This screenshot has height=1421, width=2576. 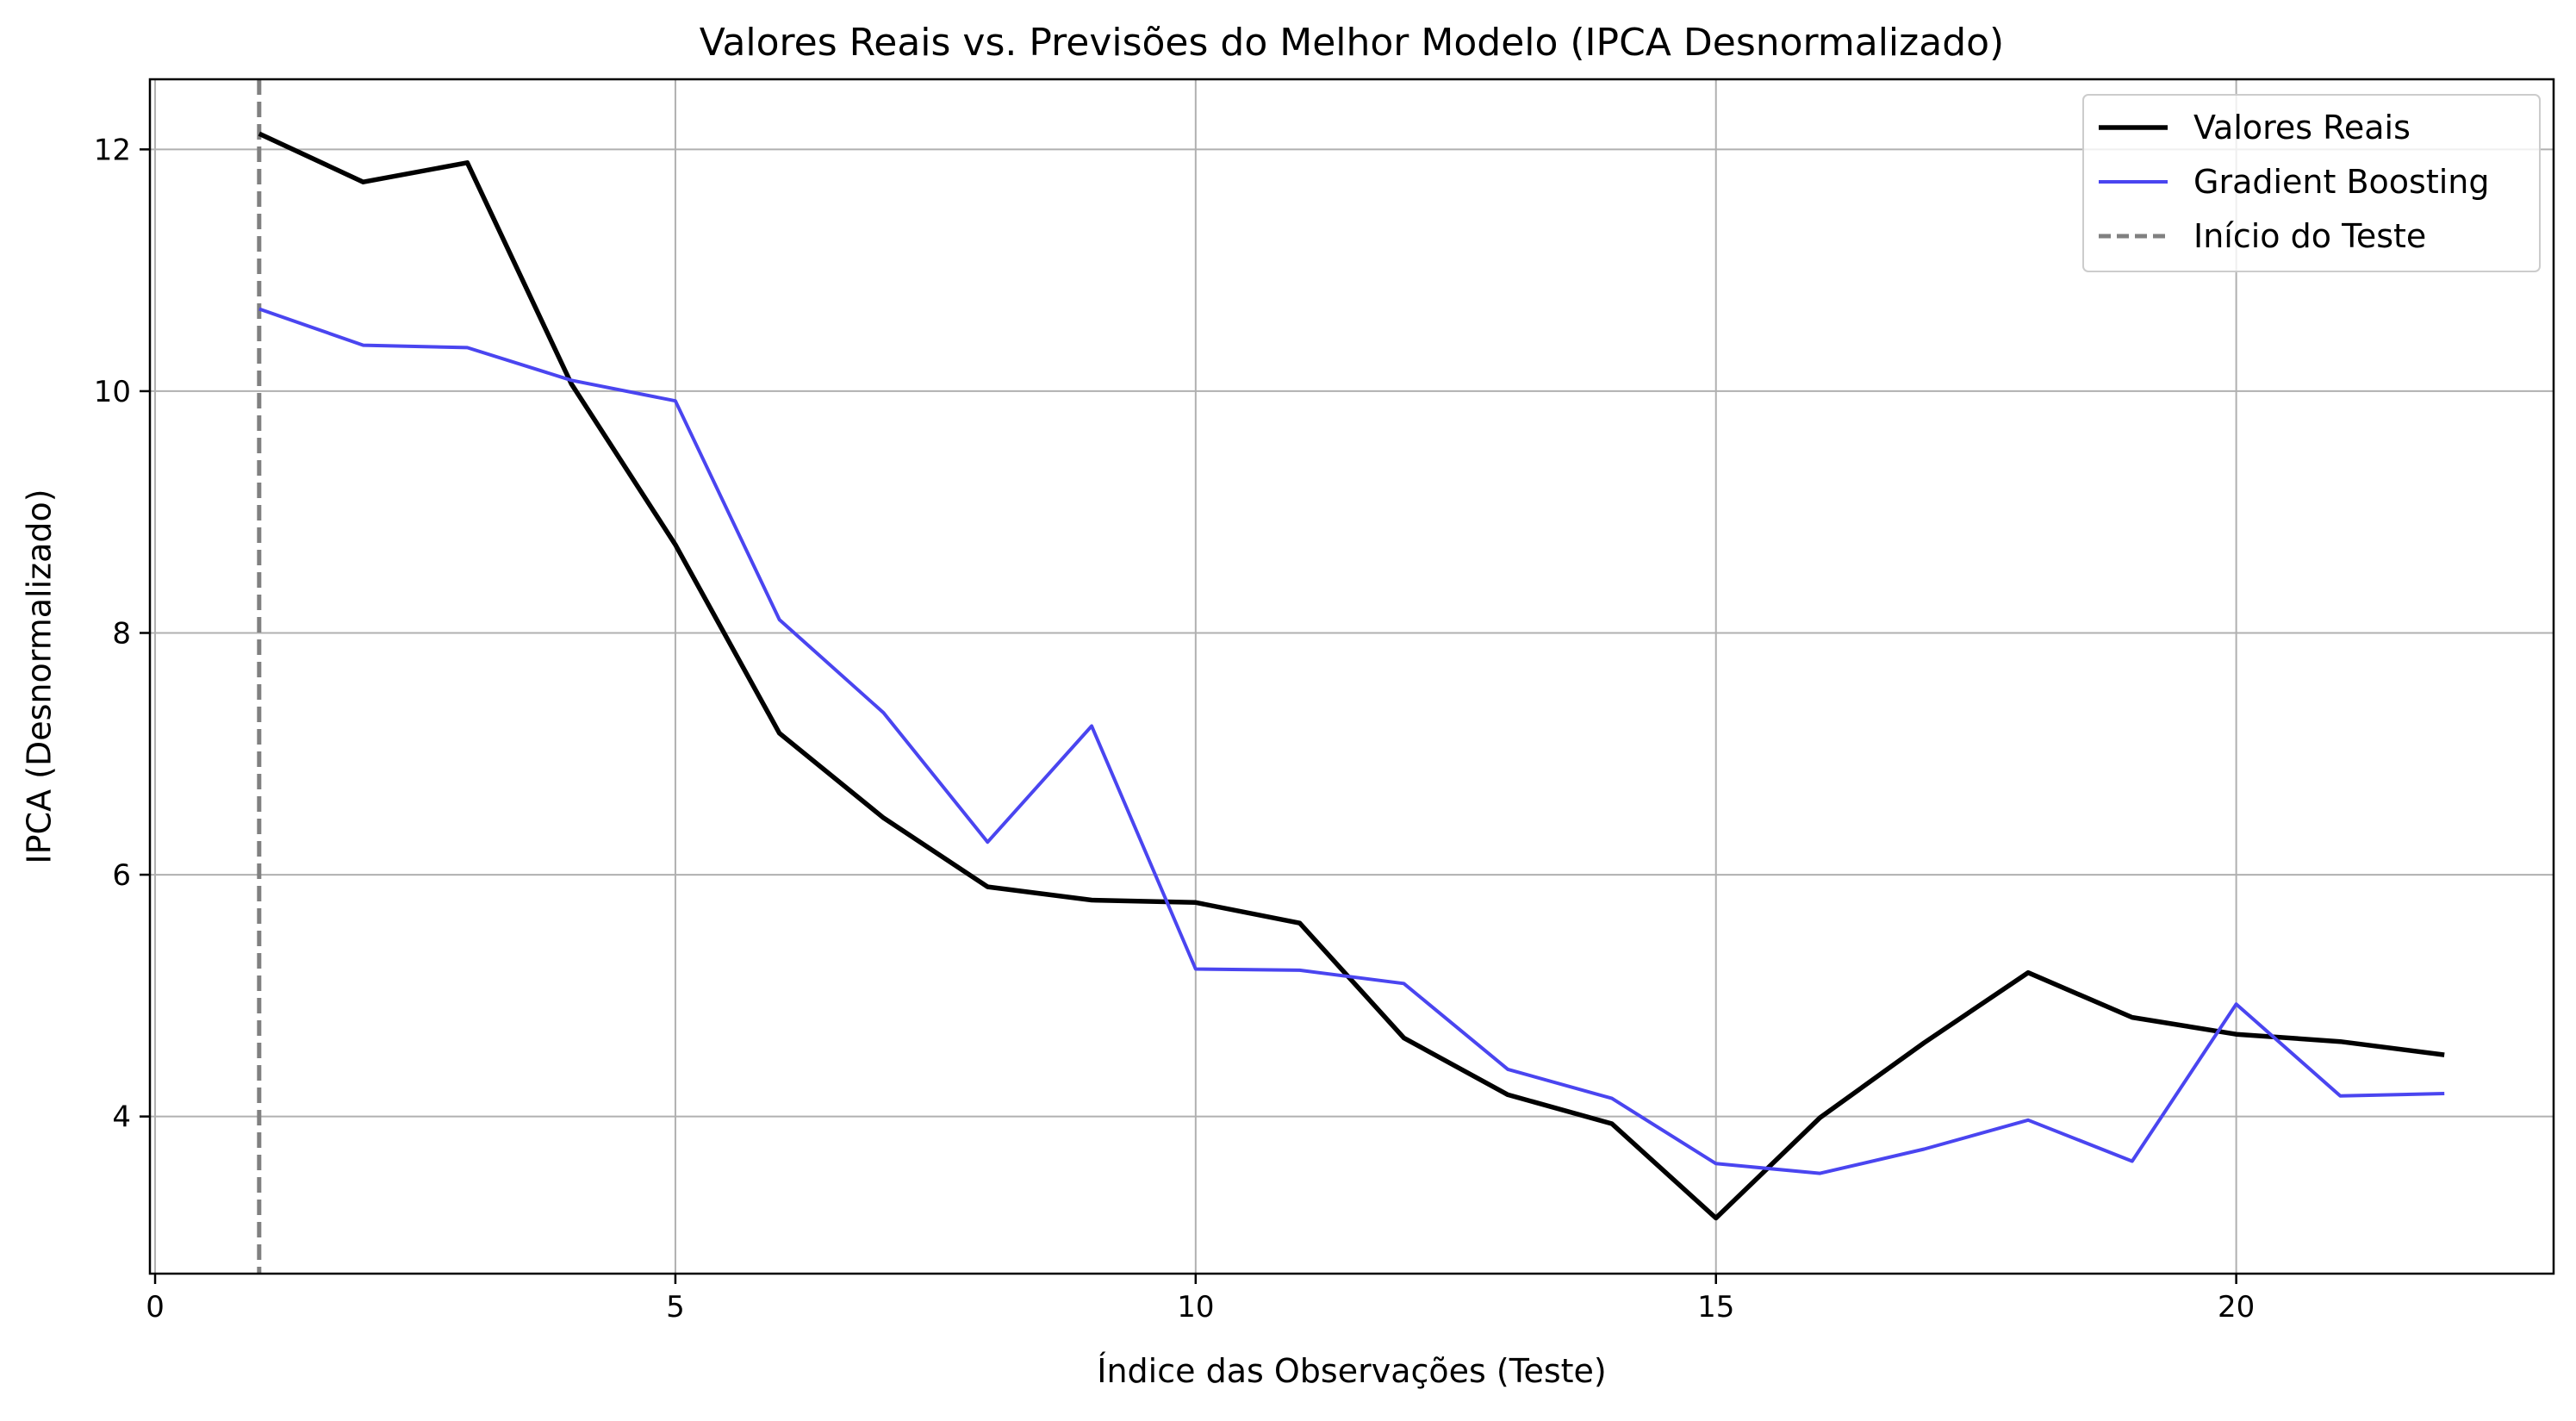 What do you see at coordinates (2302, 128) in the screenshot?
I see `legend-label-valores-reais: Valores Reais` at bounding box center [2302, 128].